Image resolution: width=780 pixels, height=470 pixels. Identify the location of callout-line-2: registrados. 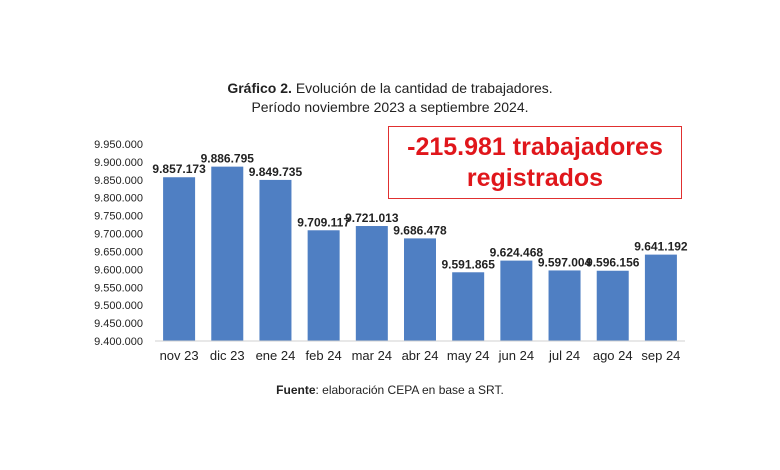
(535, 177).